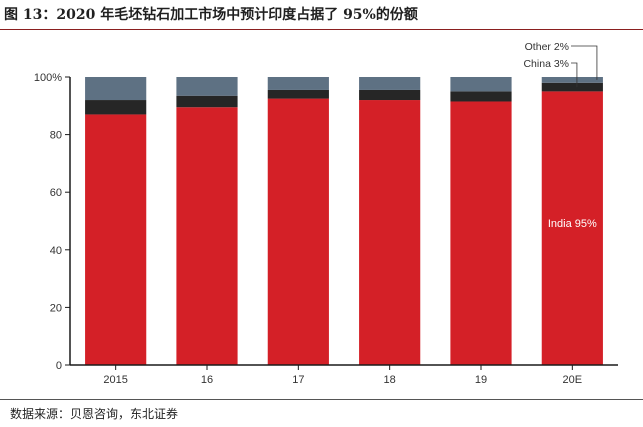  What do you see at coordinates (56, 251) in the screenshot?
I see `y-tick-label-40: 40` at bounding box center [56, 251].